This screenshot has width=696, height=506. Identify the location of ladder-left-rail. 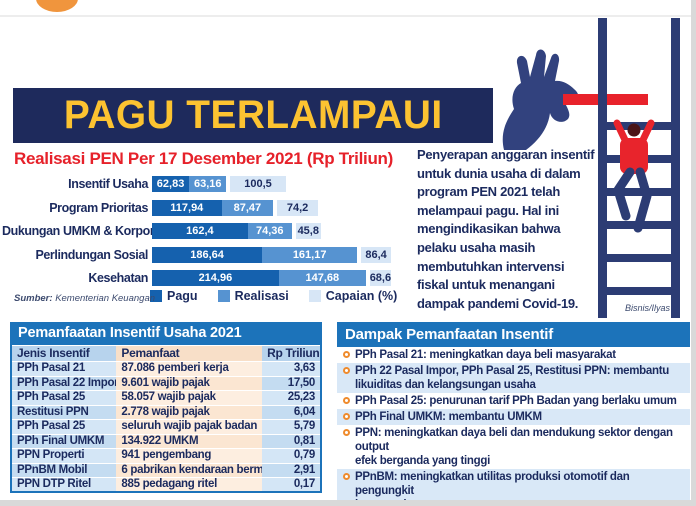
(602, 168).